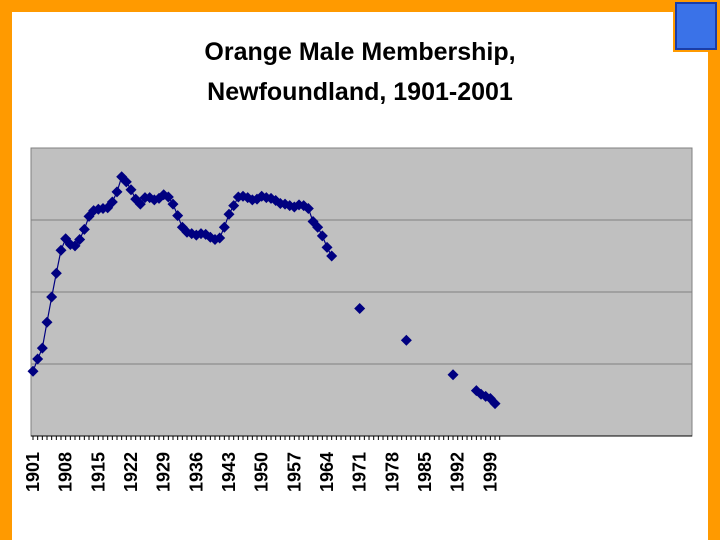 The image size is (720, 540). What do you see at coordinates (294, 472) in the screenshot?
I see `x-tick-label-1957: 1957` at bounding box center [294, 472].